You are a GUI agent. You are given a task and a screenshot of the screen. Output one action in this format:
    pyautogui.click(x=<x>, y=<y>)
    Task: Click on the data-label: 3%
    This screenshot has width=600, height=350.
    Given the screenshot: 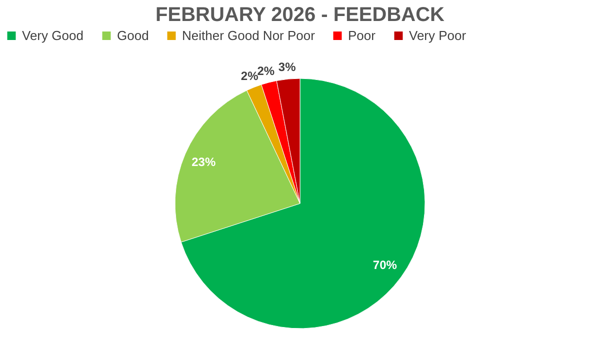 What is the action you would take?
    pyautogui.click(x=287, y=67)
    